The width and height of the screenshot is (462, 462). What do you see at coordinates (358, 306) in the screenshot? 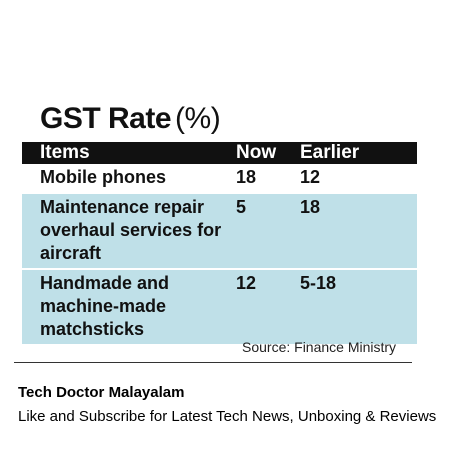
I see `cell-earlier: 5-18` at bounding box center [358, 306].